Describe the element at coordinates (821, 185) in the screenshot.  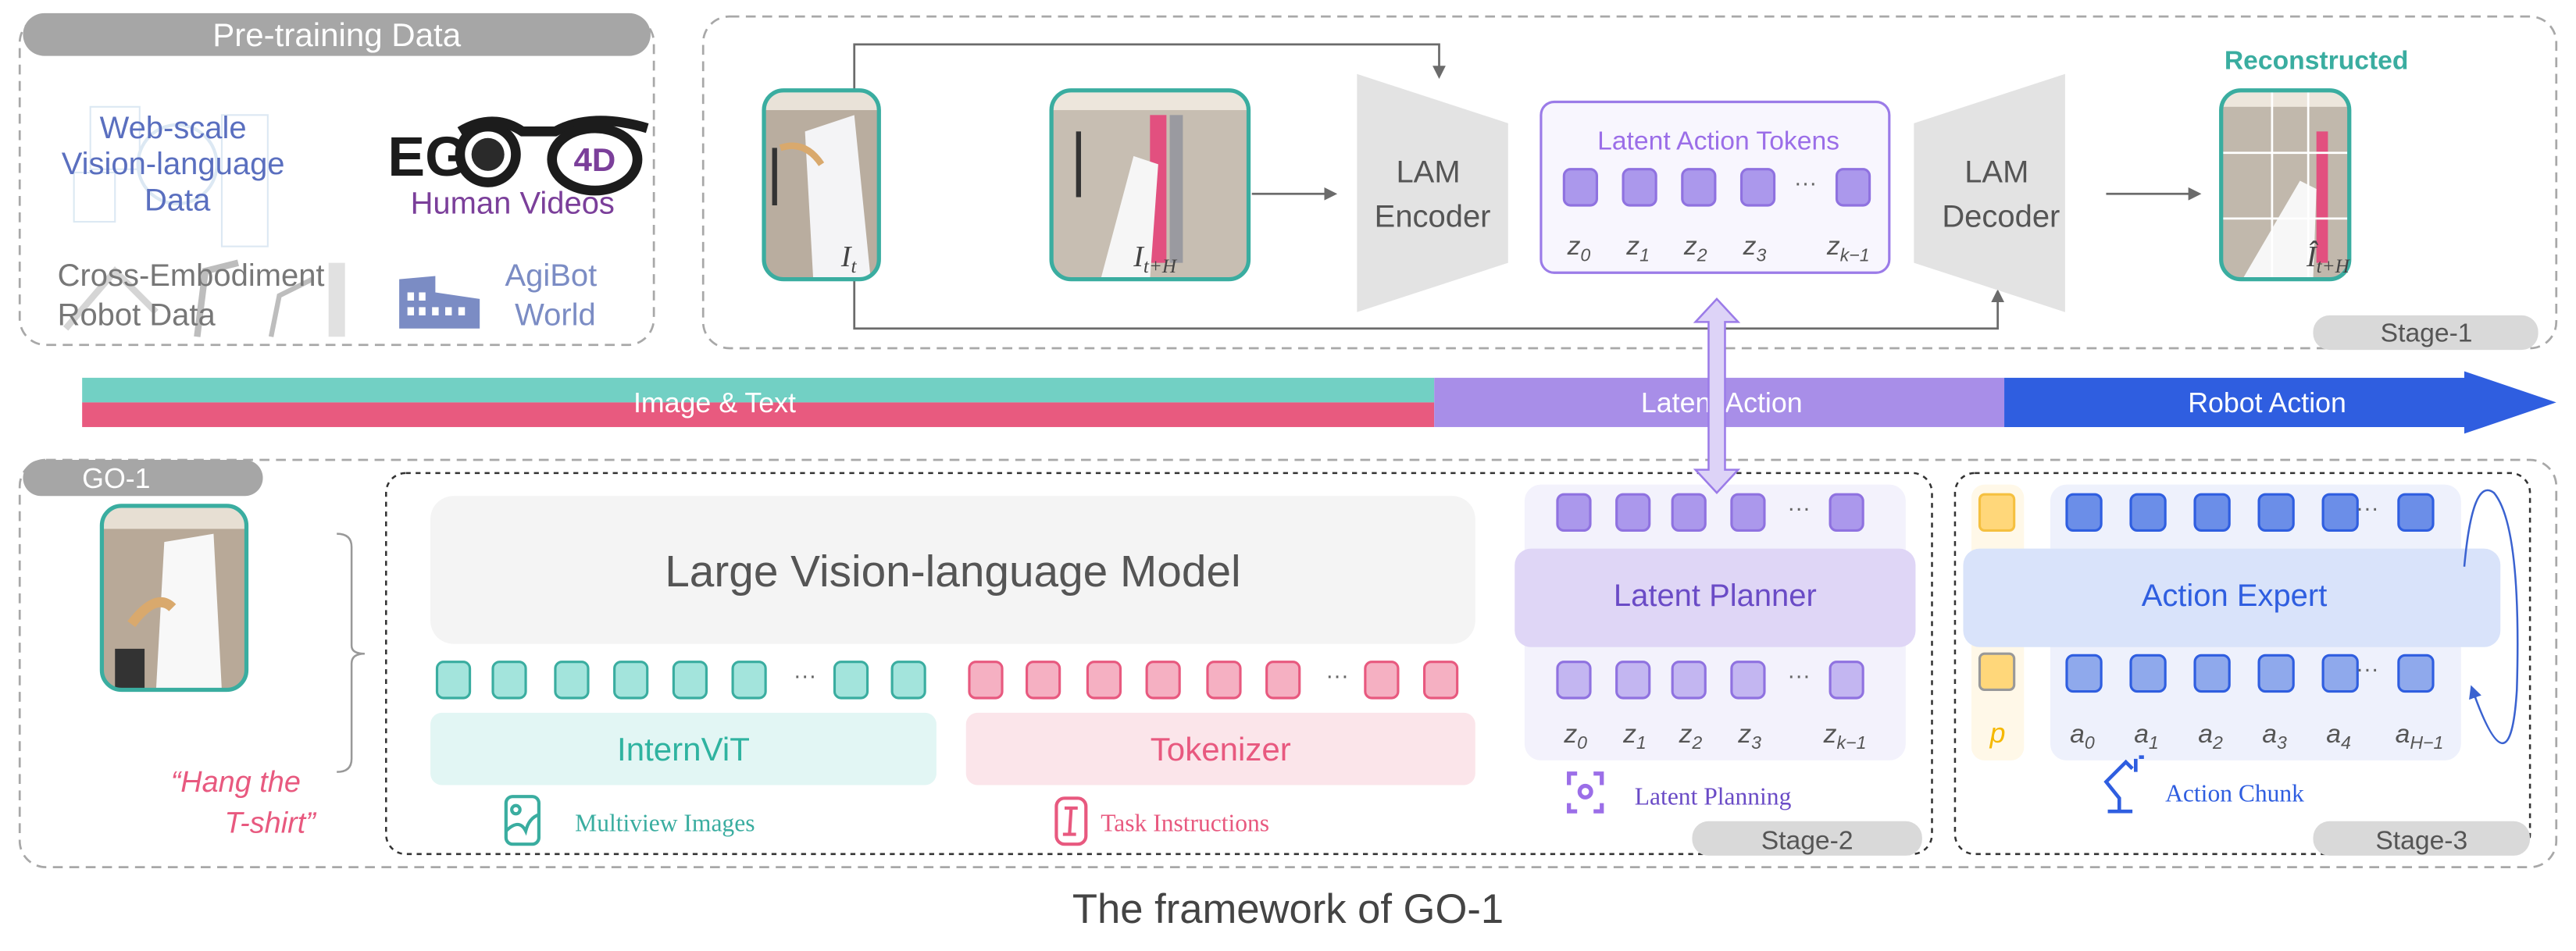
I see `frame-current-image: It` at that location.